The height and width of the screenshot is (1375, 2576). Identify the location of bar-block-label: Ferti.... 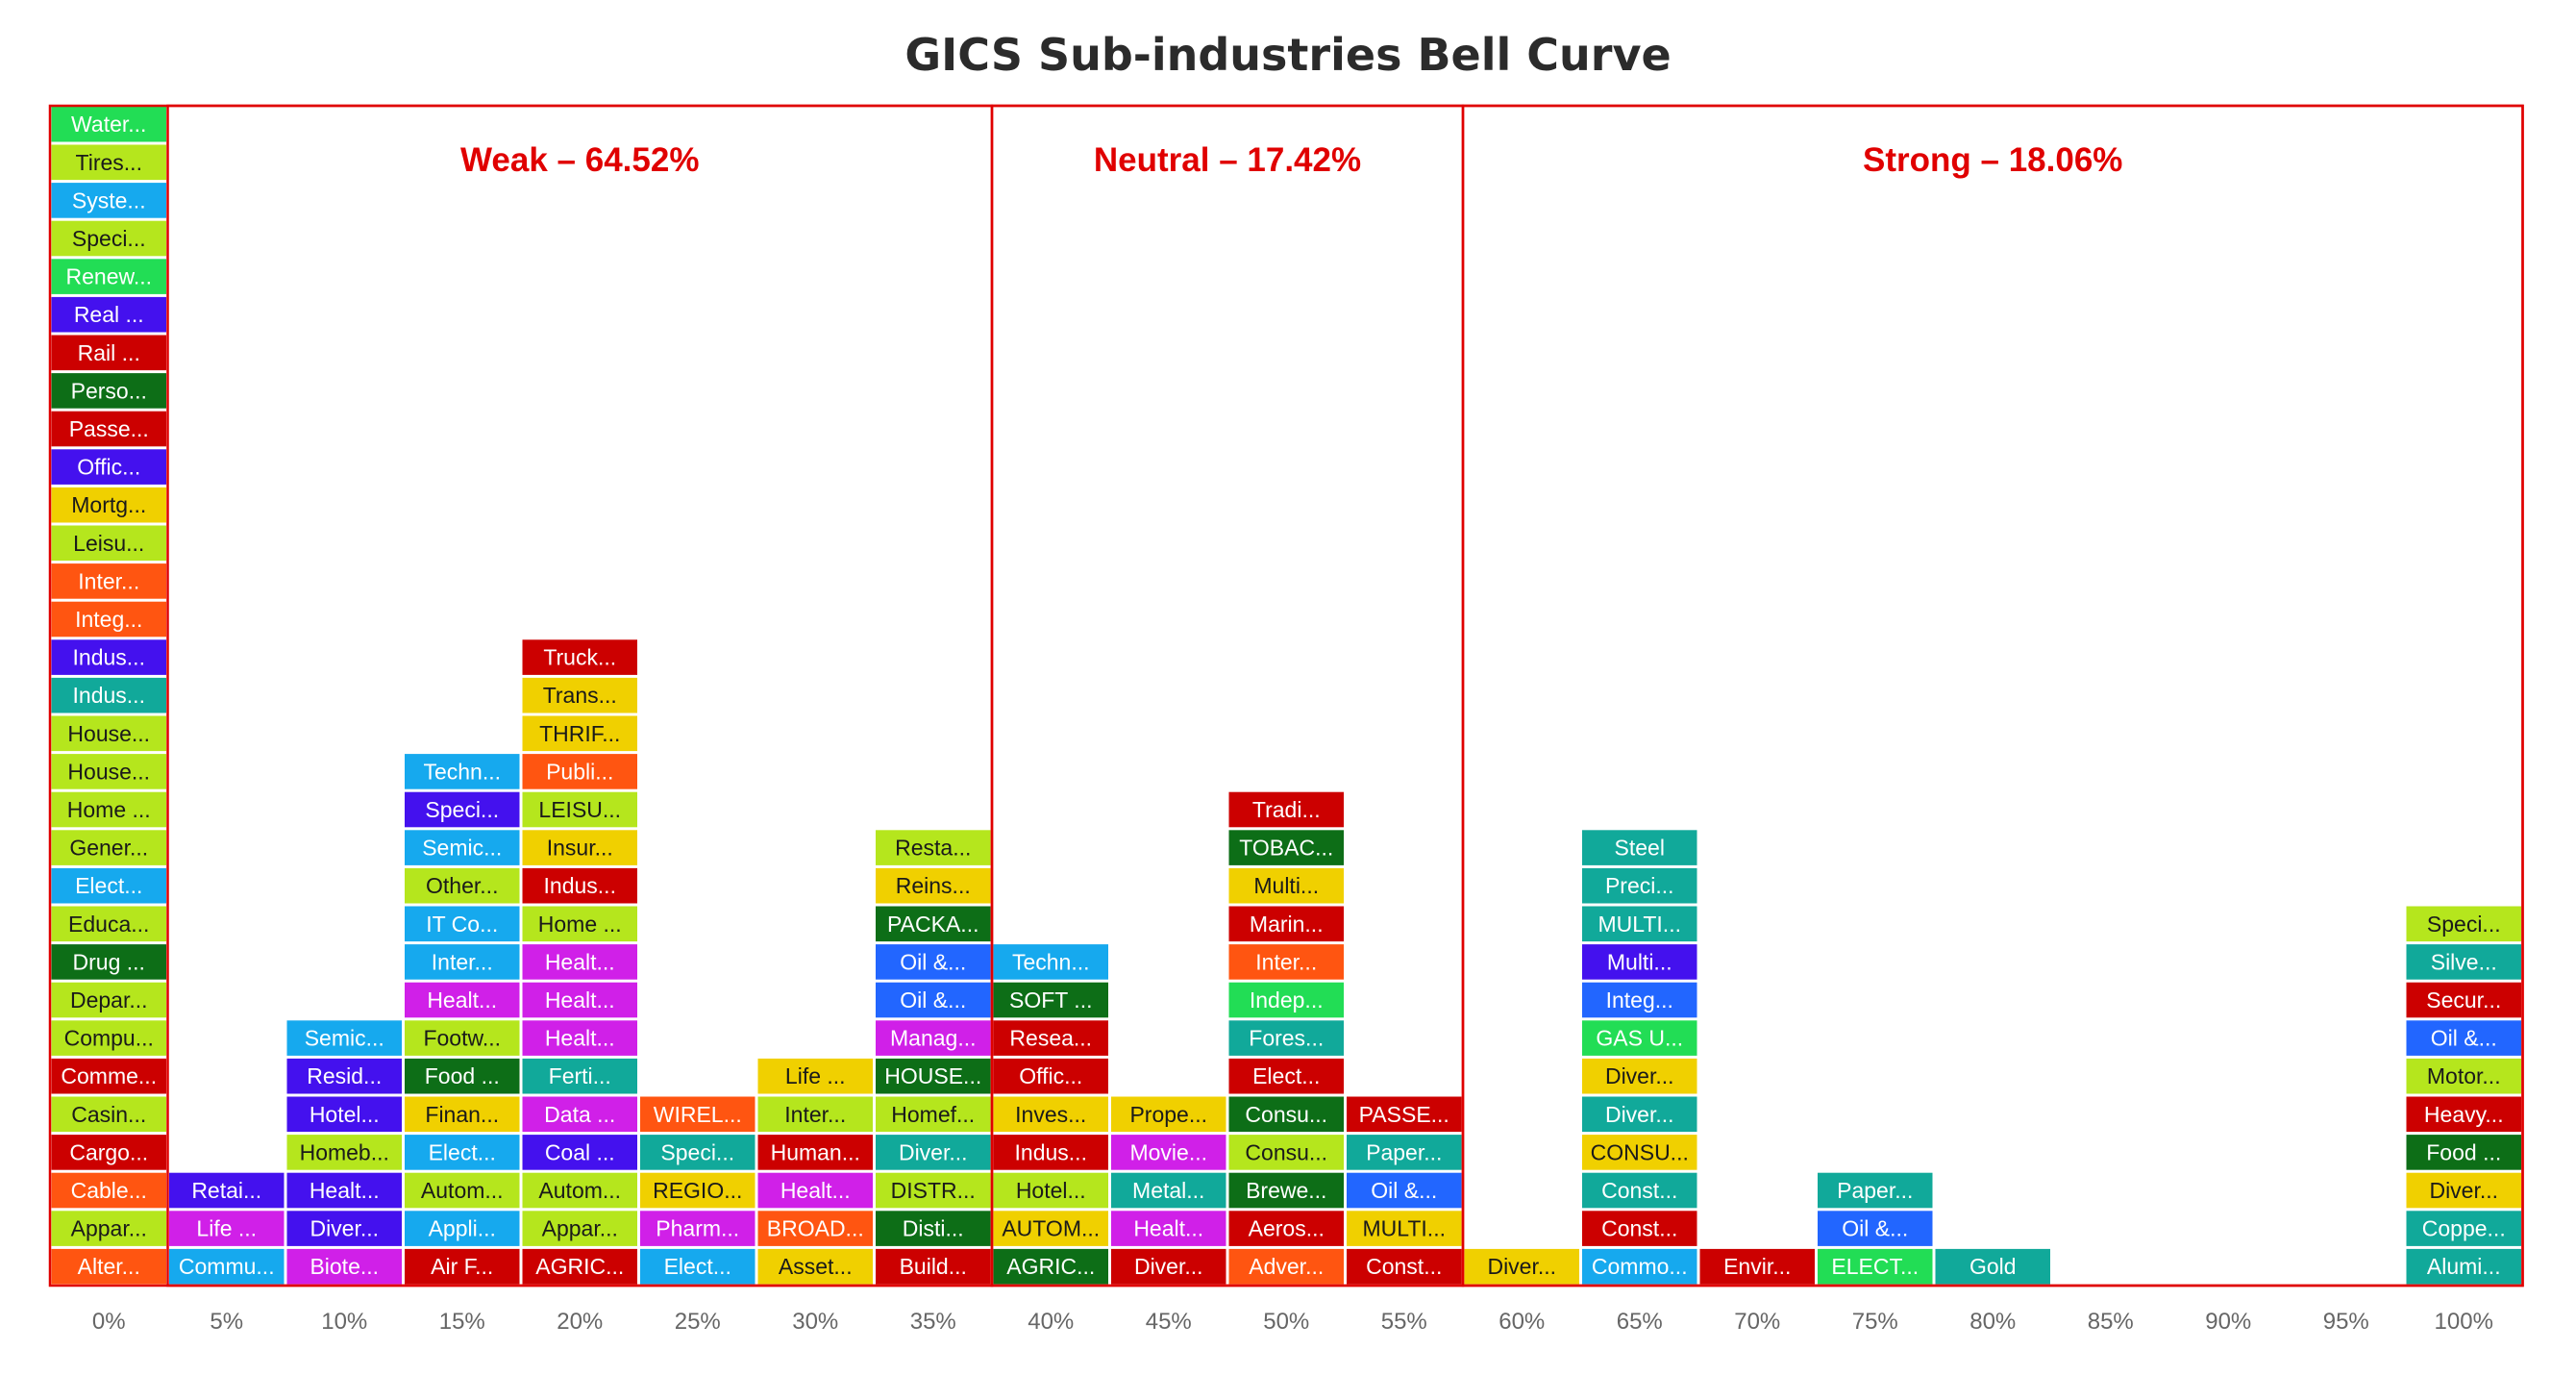
(580, 1075).